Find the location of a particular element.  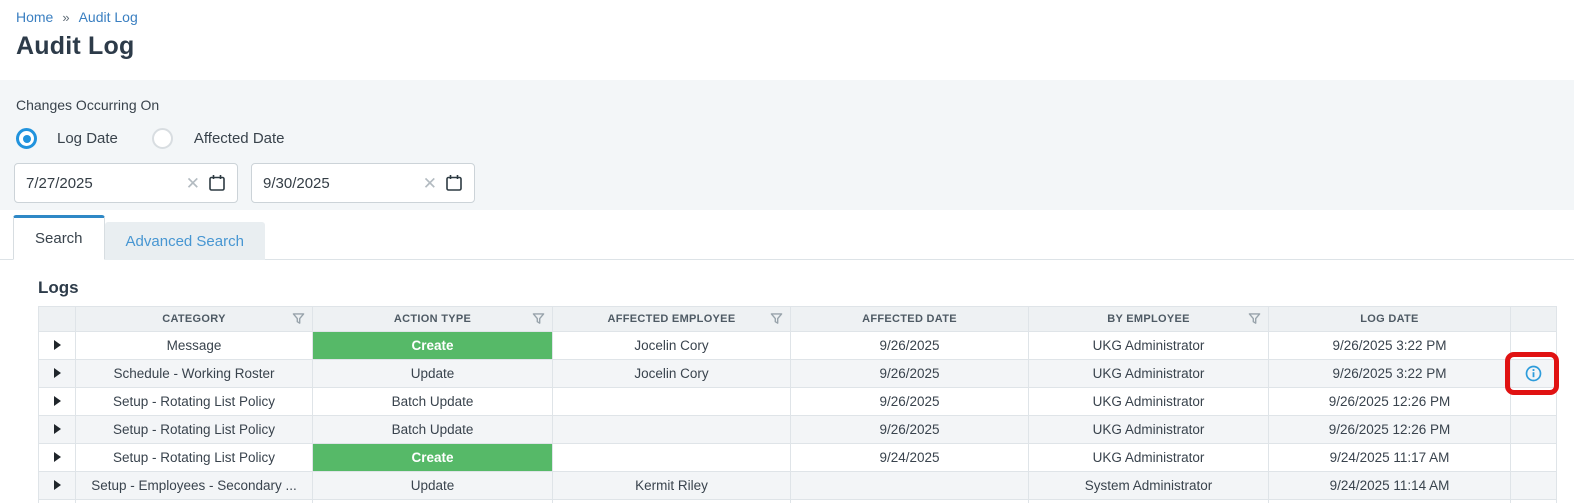

column-label: LOG DATE is located at coordinates (1389, 319).